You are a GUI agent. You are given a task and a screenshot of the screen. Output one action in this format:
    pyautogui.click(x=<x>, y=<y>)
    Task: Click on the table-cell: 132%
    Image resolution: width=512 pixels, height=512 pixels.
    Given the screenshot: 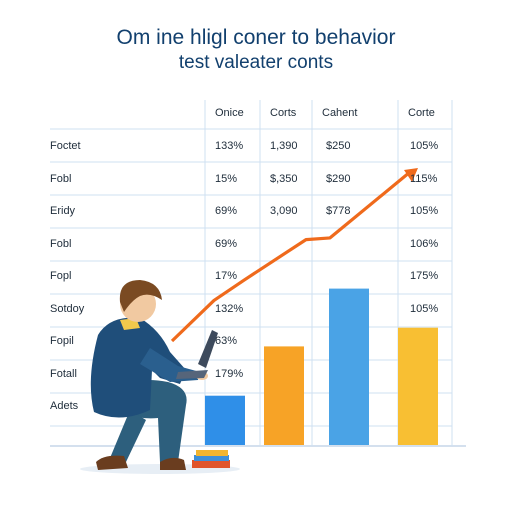 What is the action you would take?
    pyautogui.click(x=229, y=308)
    